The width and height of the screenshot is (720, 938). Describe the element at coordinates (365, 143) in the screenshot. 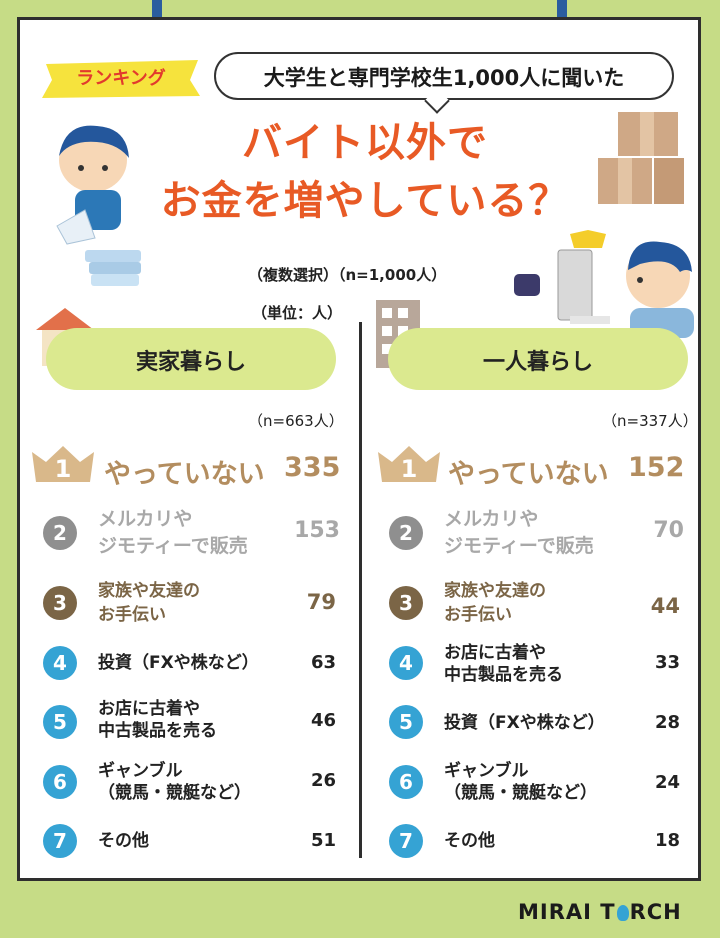

I see `headline-line1: バイト以外で` at that location.